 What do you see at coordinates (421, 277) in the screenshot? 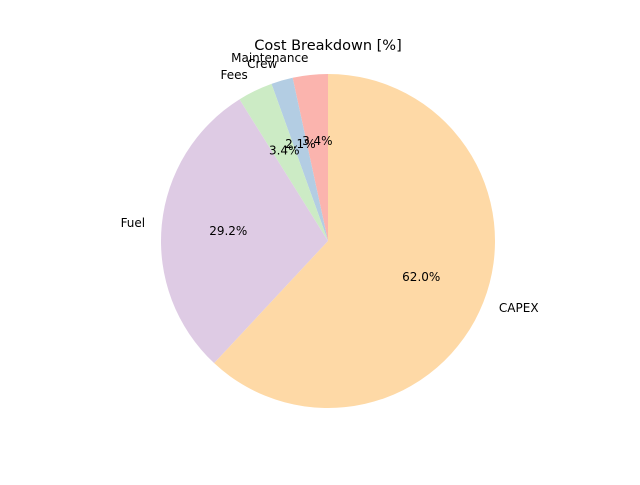
I see `slice-percent-capex: 62.0%` at bounding box center [421, 277].